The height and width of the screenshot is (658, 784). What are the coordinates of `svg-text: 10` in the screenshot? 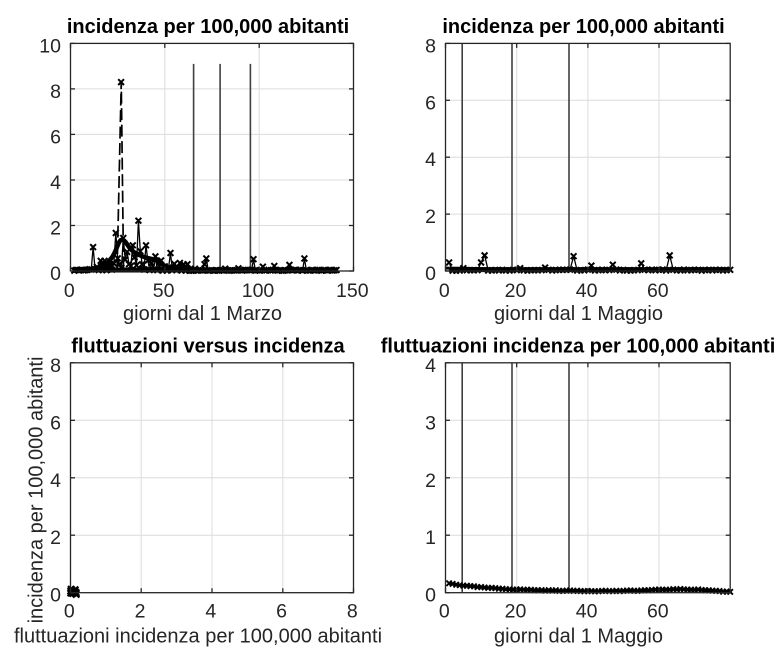 It's located at (50, 46).